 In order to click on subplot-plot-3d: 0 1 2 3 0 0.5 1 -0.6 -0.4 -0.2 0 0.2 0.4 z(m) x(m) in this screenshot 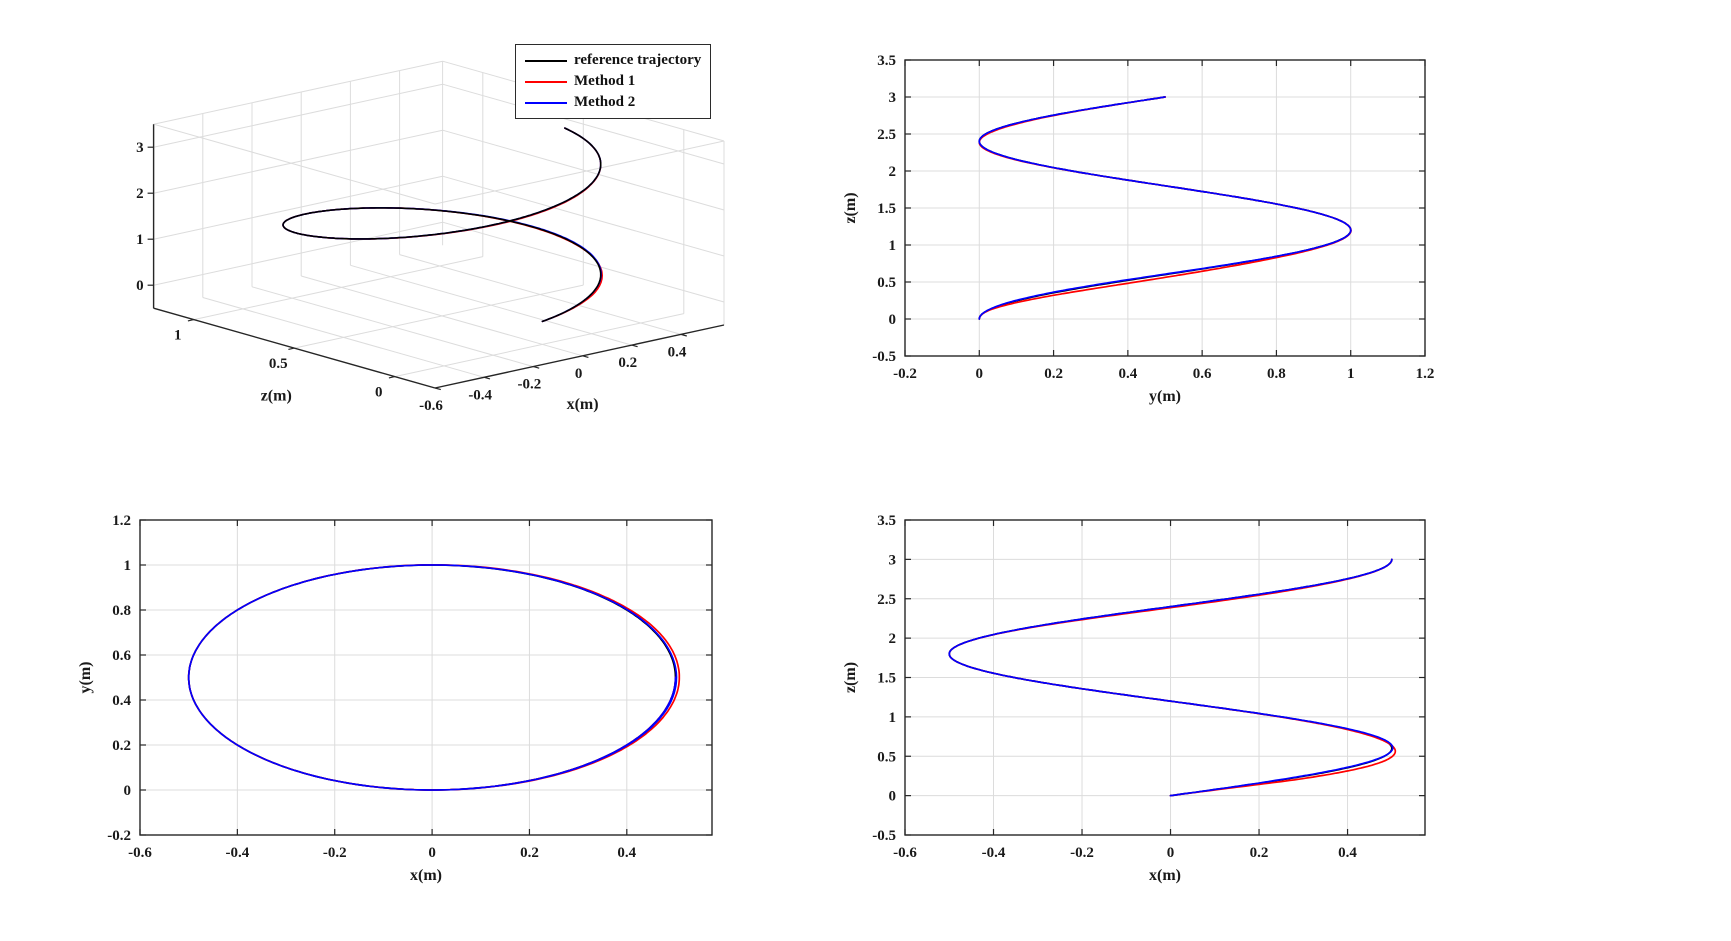, I will do `click(430, 237)`.